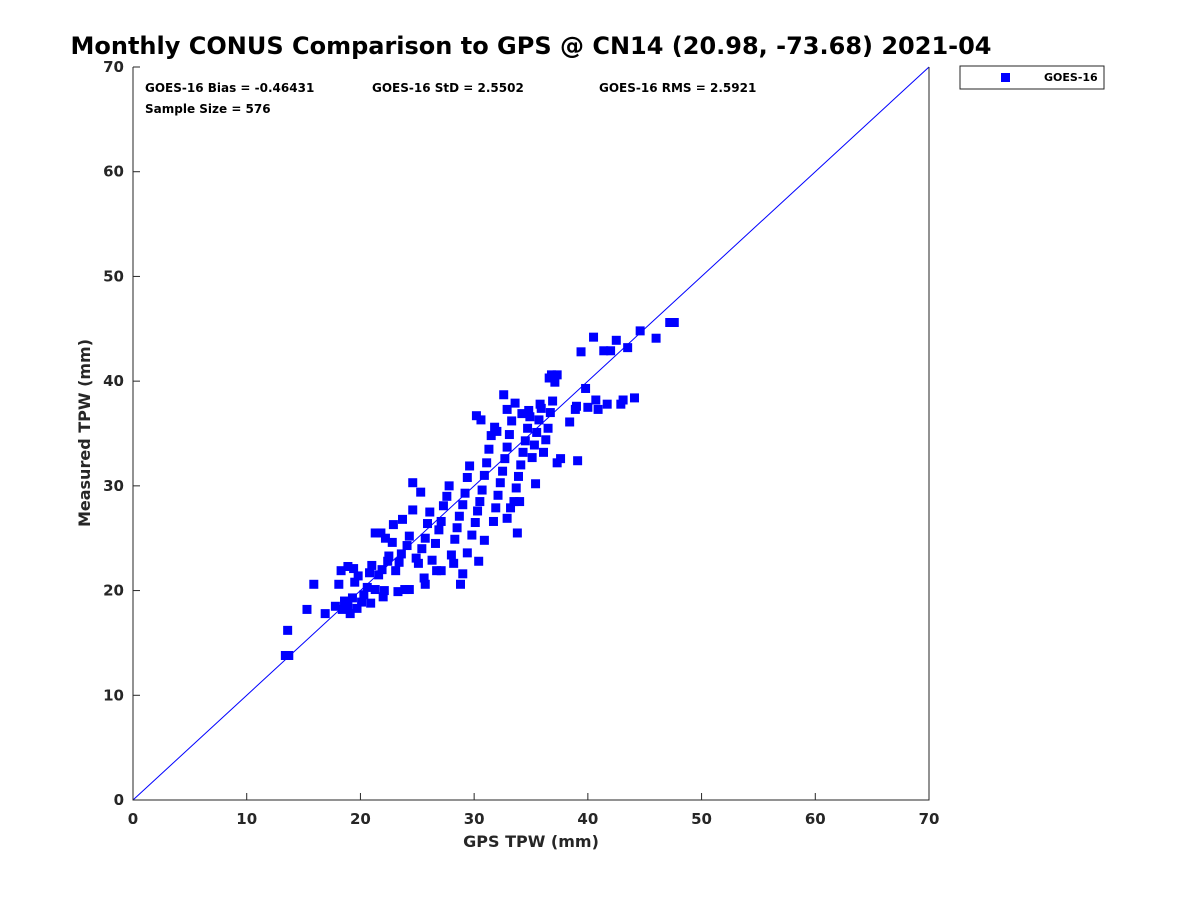 This screenshot has width=1200, height=900. What do you see at coordinates (531, 841) in the screenshot?
I see `x-axis-label: GPS TPW (mm)` at bounding box center [531, 841].